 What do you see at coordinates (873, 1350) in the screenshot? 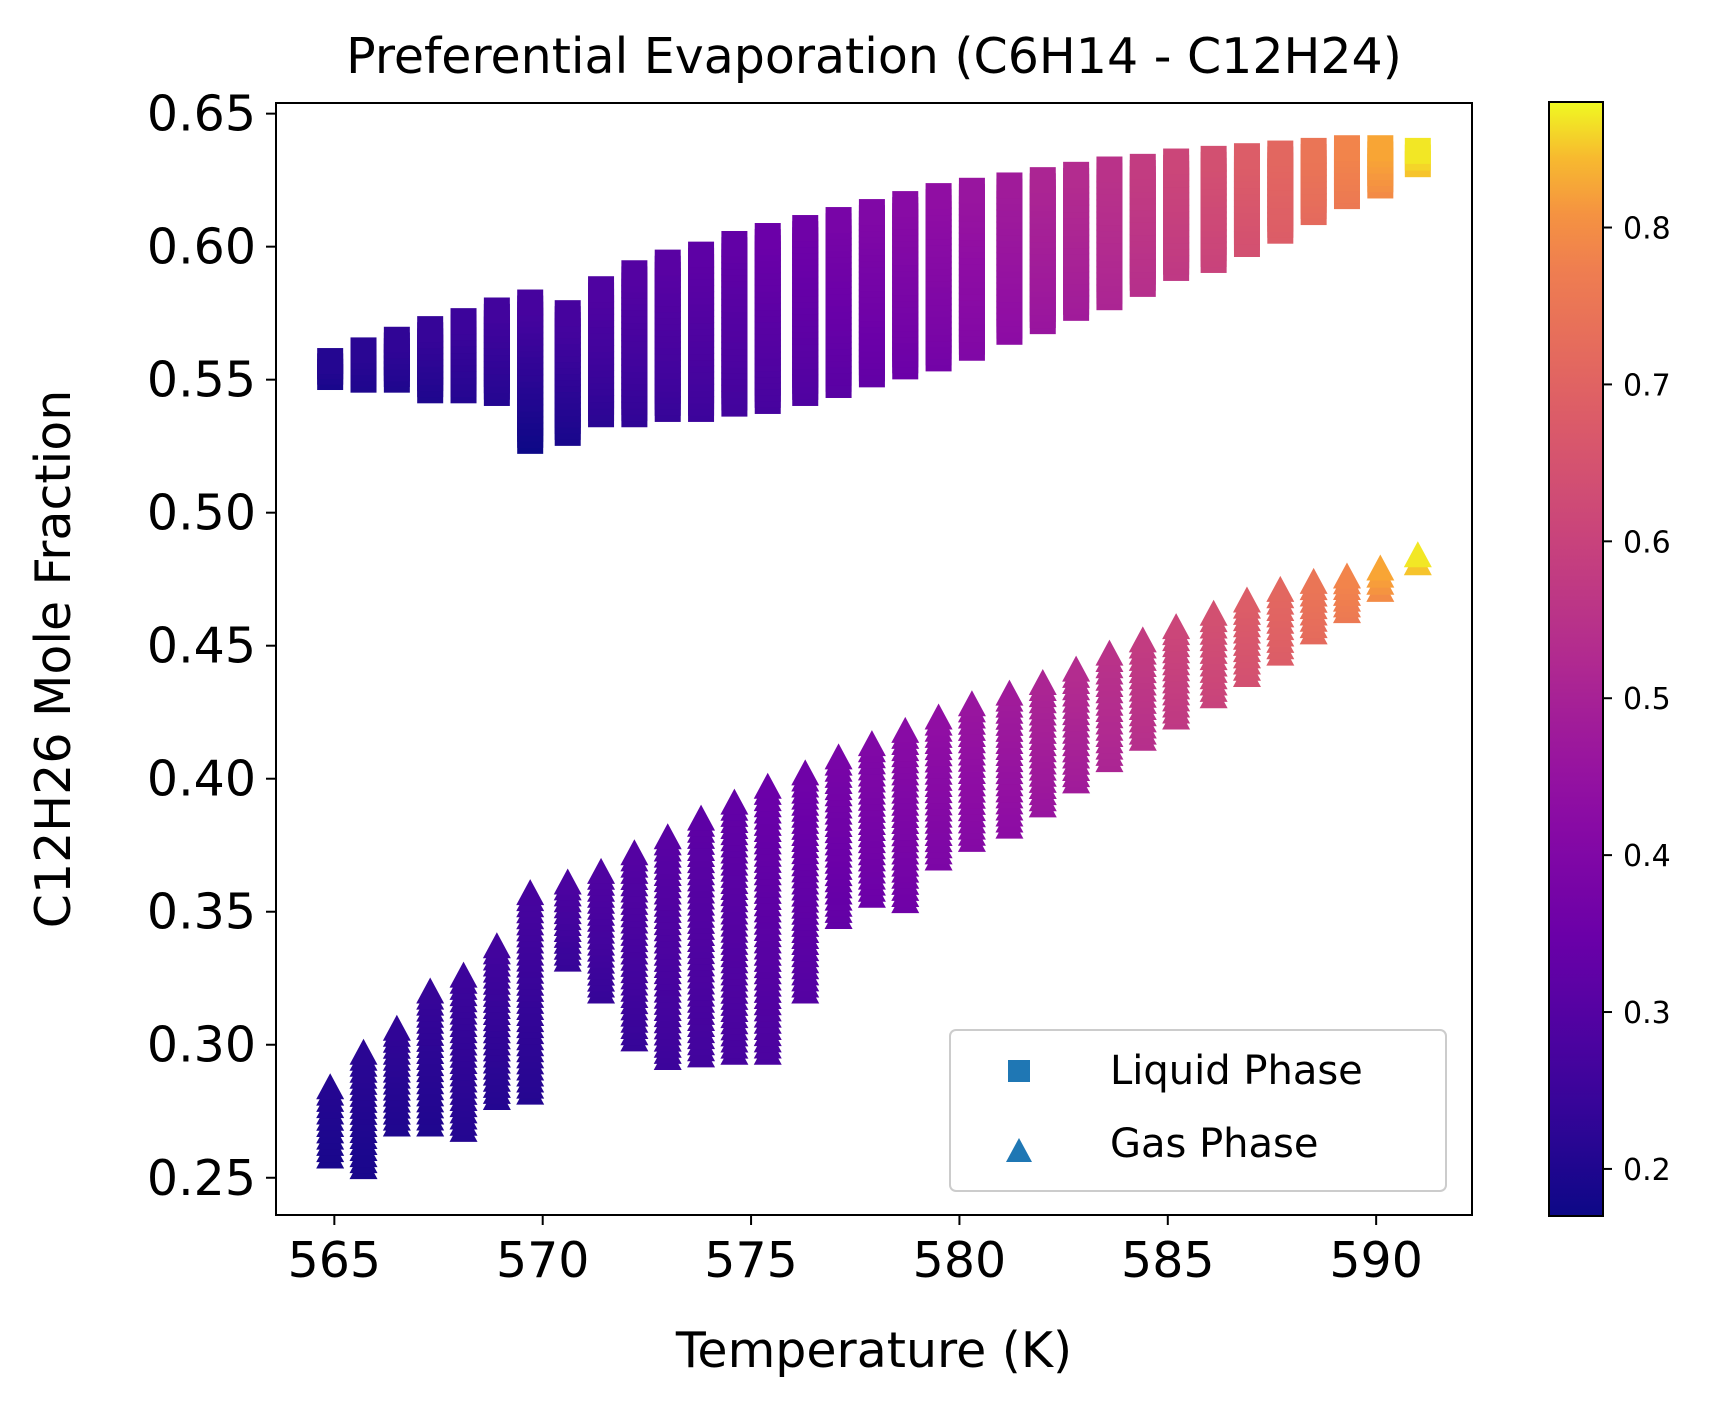
I see `x-axis-label: Temperature (K)` at bounding box center [873, 1350].